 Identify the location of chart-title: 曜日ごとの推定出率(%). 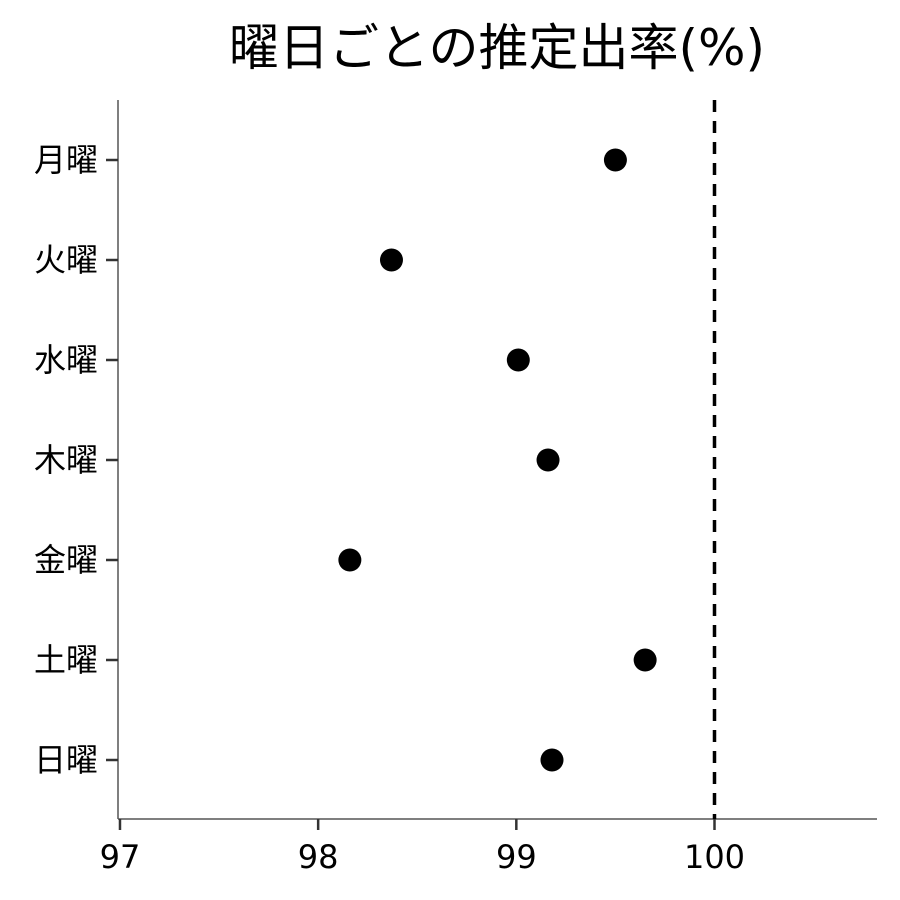
(497, 48).